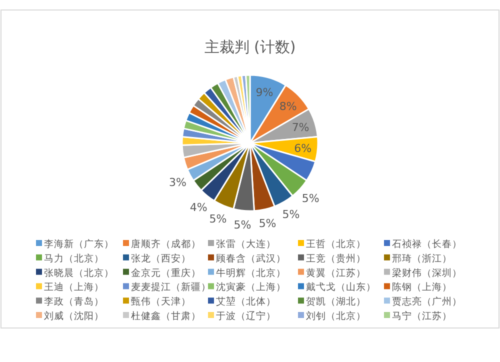 This screenshot has width=500, height=362. What do you see at coordinates (422, 316) in the screenshot?
I see `legend-label: 马宁（江苏）` at bounding box center [422, 316].